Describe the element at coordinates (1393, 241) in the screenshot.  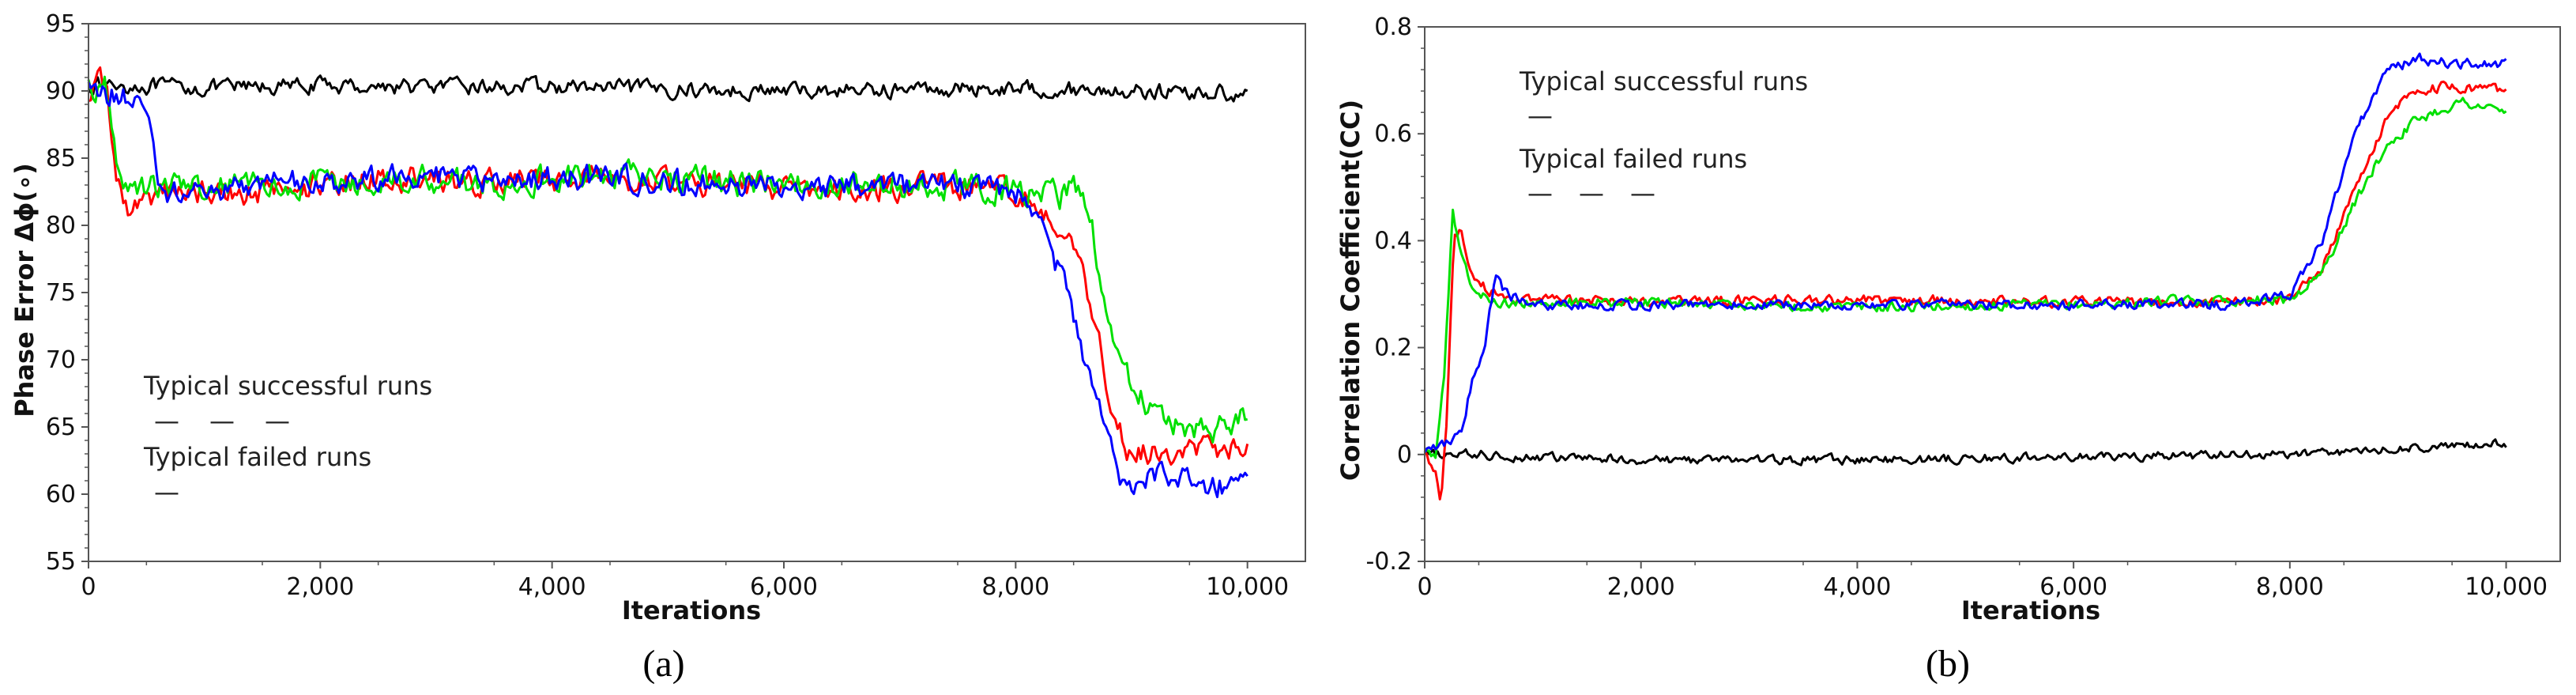
I see `chart-b-ytick-label: 0.4` at that location.